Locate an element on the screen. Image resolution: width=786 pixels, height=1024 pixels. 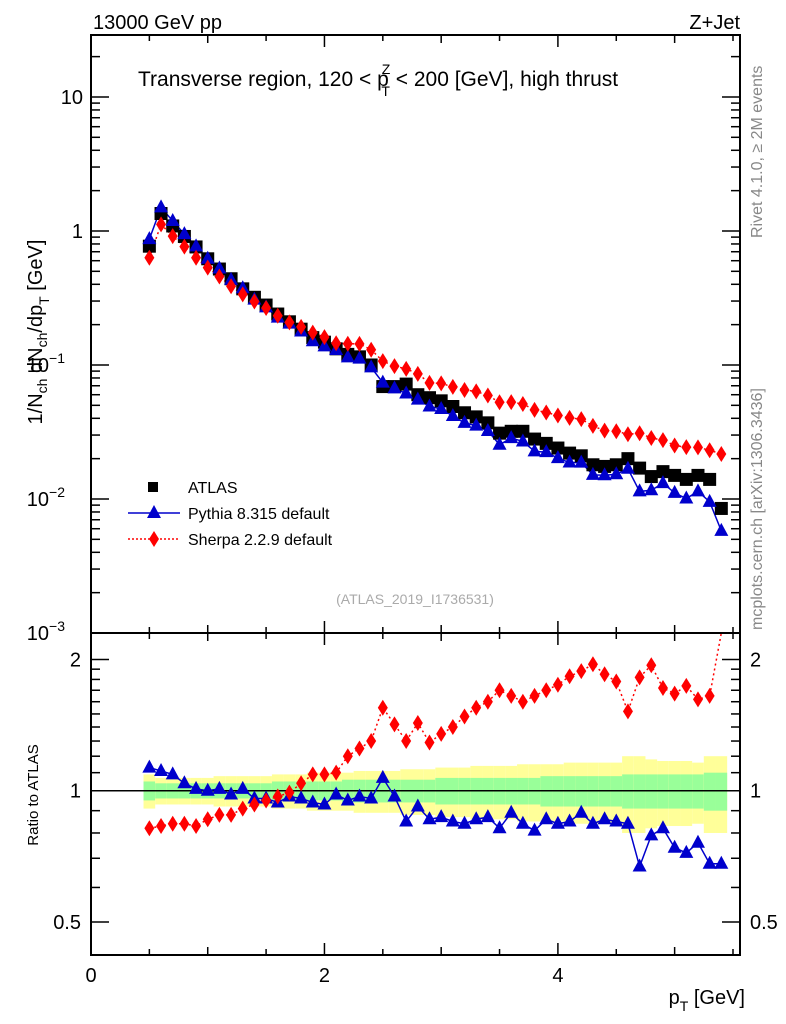
legend-label: Pythia 8.315 default is located at coordinates (259, 514).